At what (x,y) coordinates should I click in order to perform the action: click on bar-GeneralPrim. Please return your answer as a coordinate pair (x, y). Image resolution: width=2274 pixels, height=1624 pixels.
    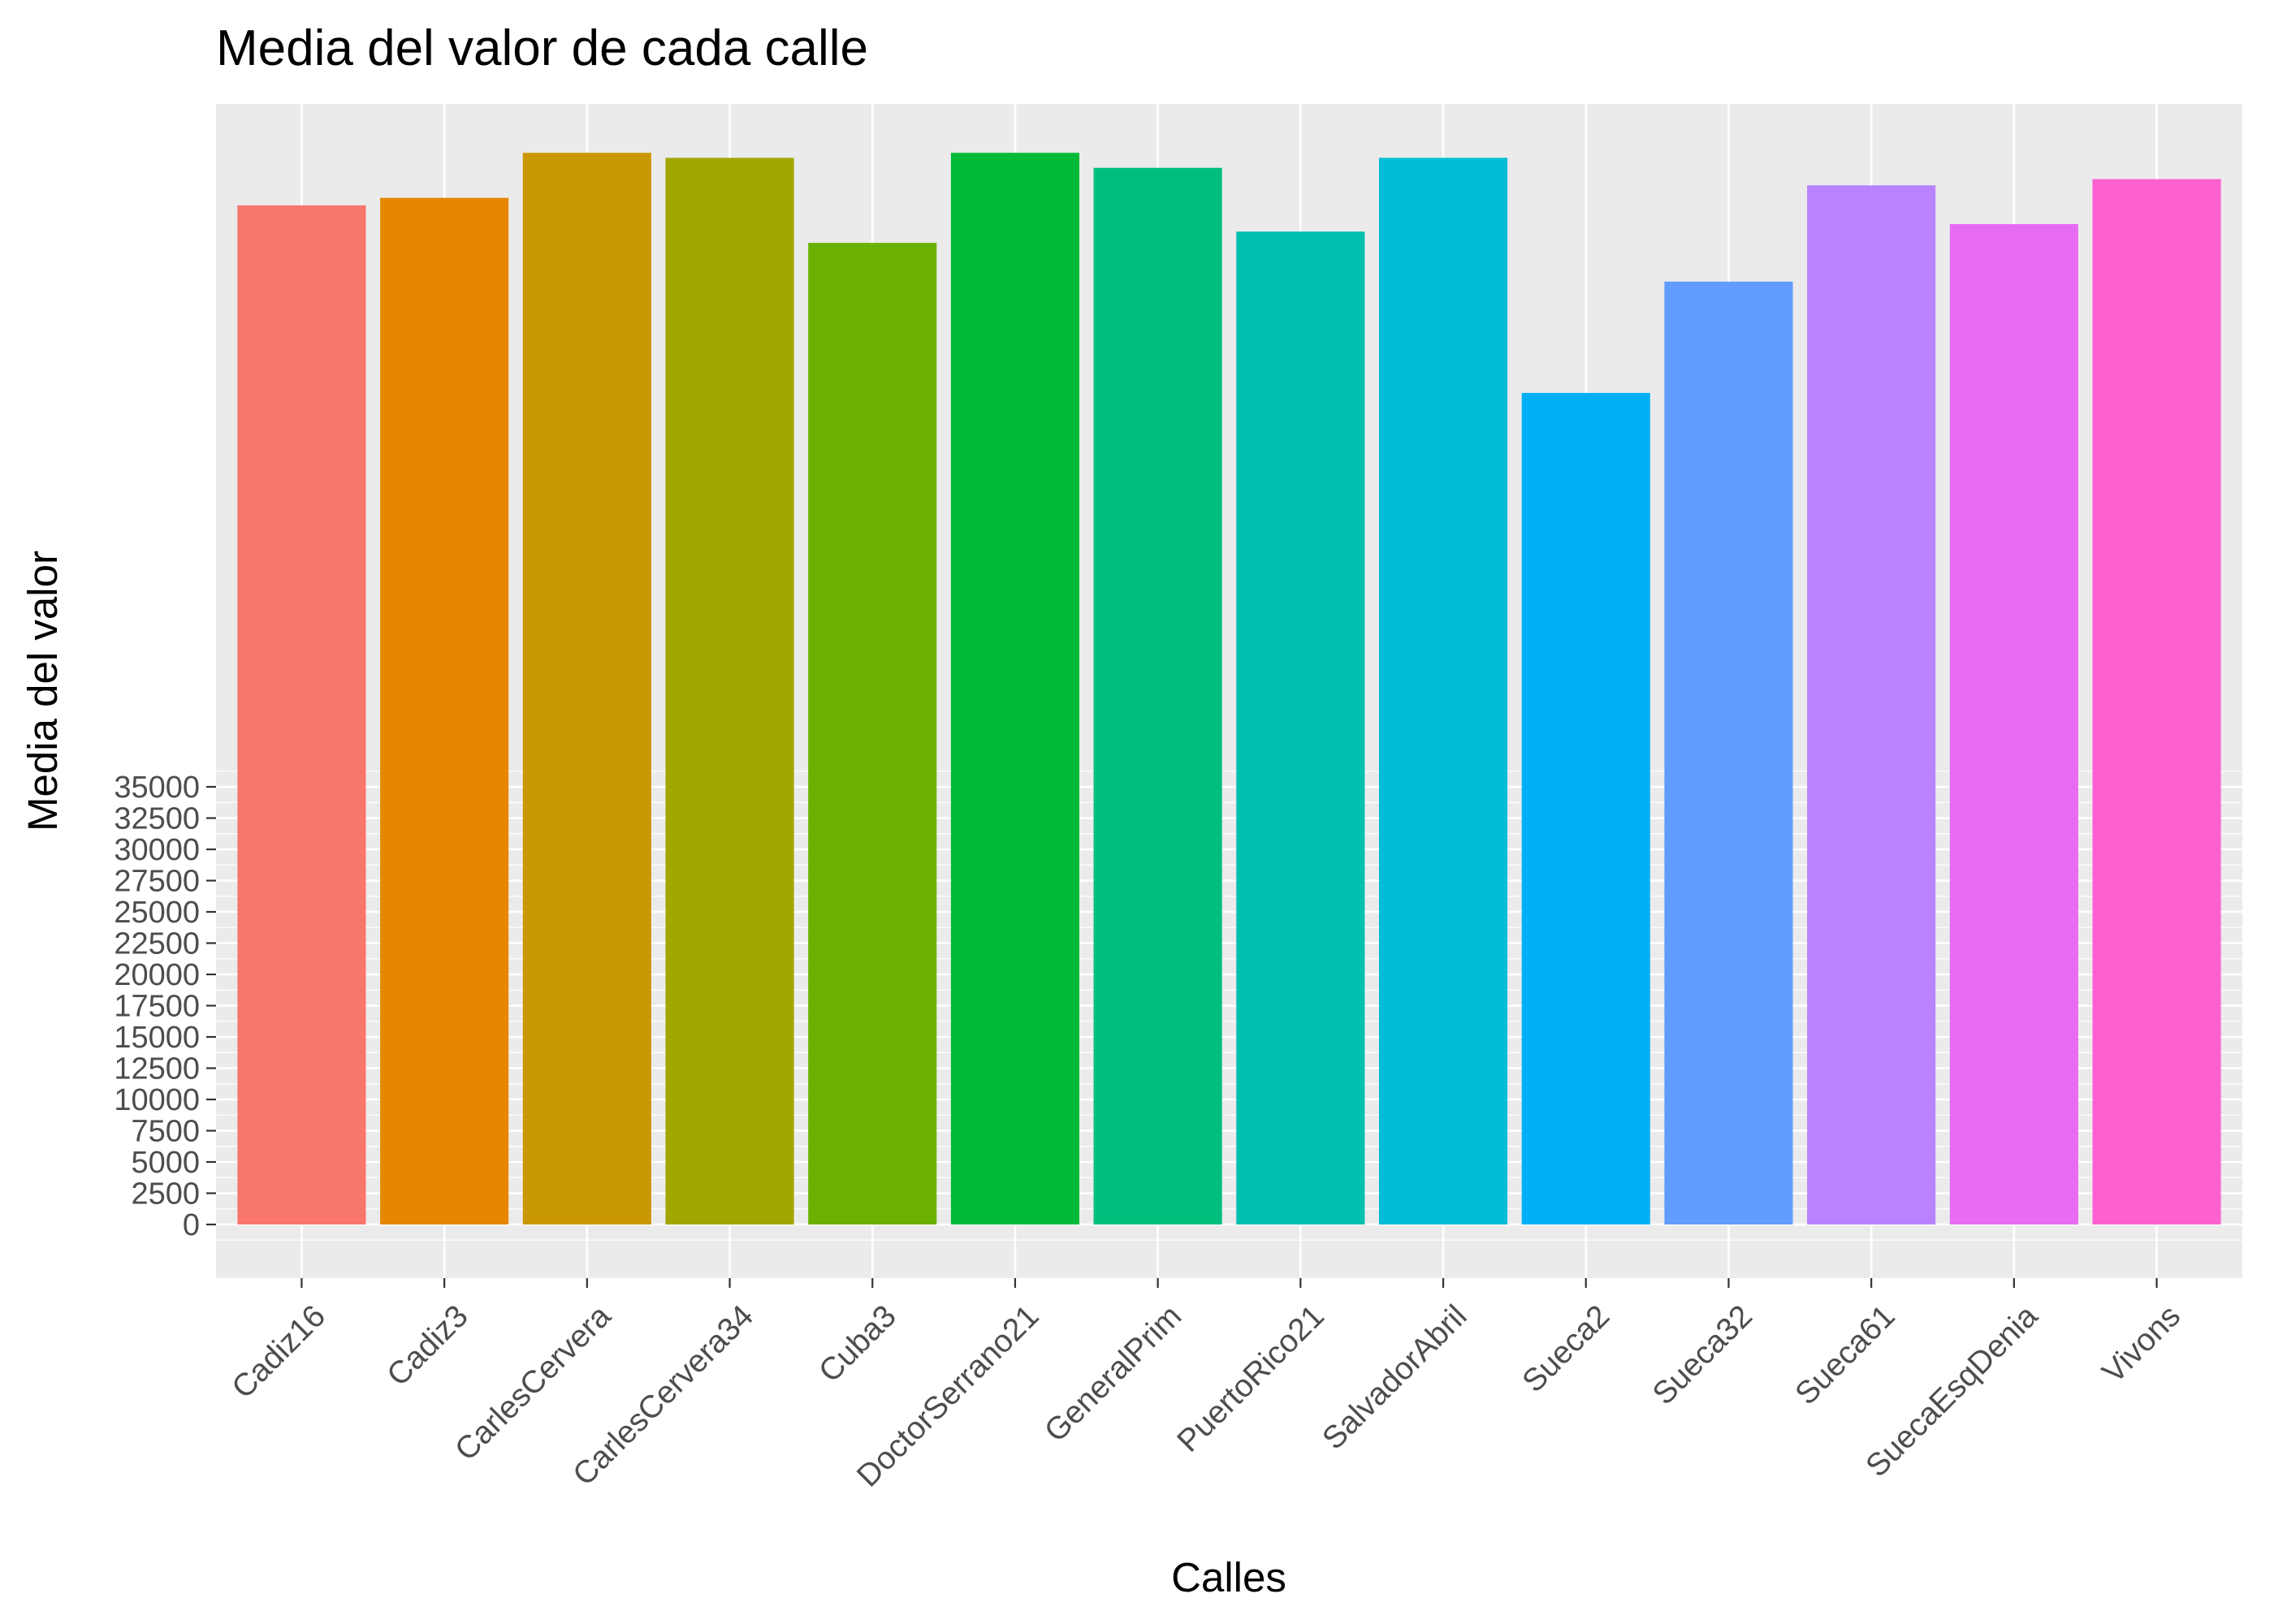
    Looking at the image, I should click on (1157, 696).